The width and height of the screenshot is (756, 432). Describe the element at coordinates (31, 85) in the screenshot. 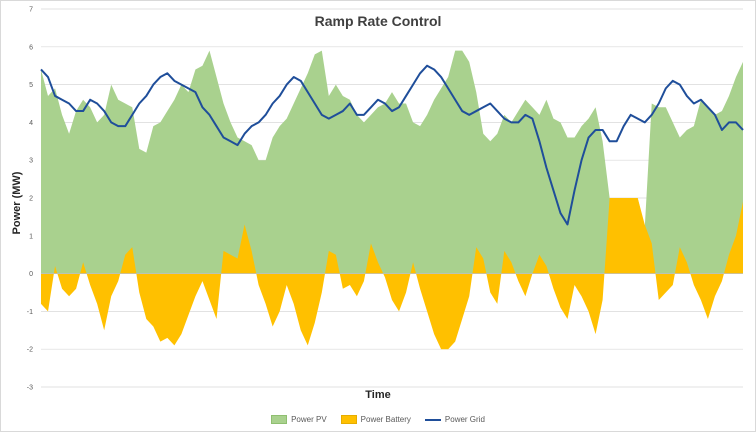

I see `y-tick-label: 5` at that location.